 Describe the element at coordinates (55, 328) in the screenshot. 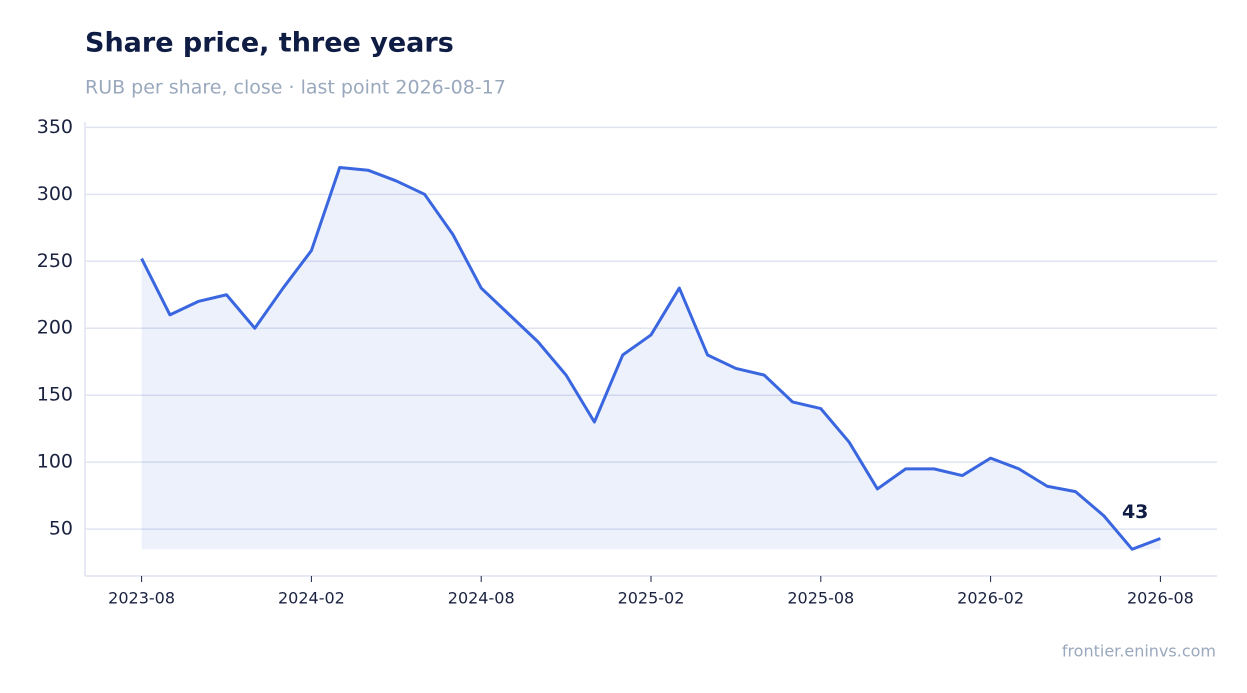

I see `y-tick-label: 200` at that location.